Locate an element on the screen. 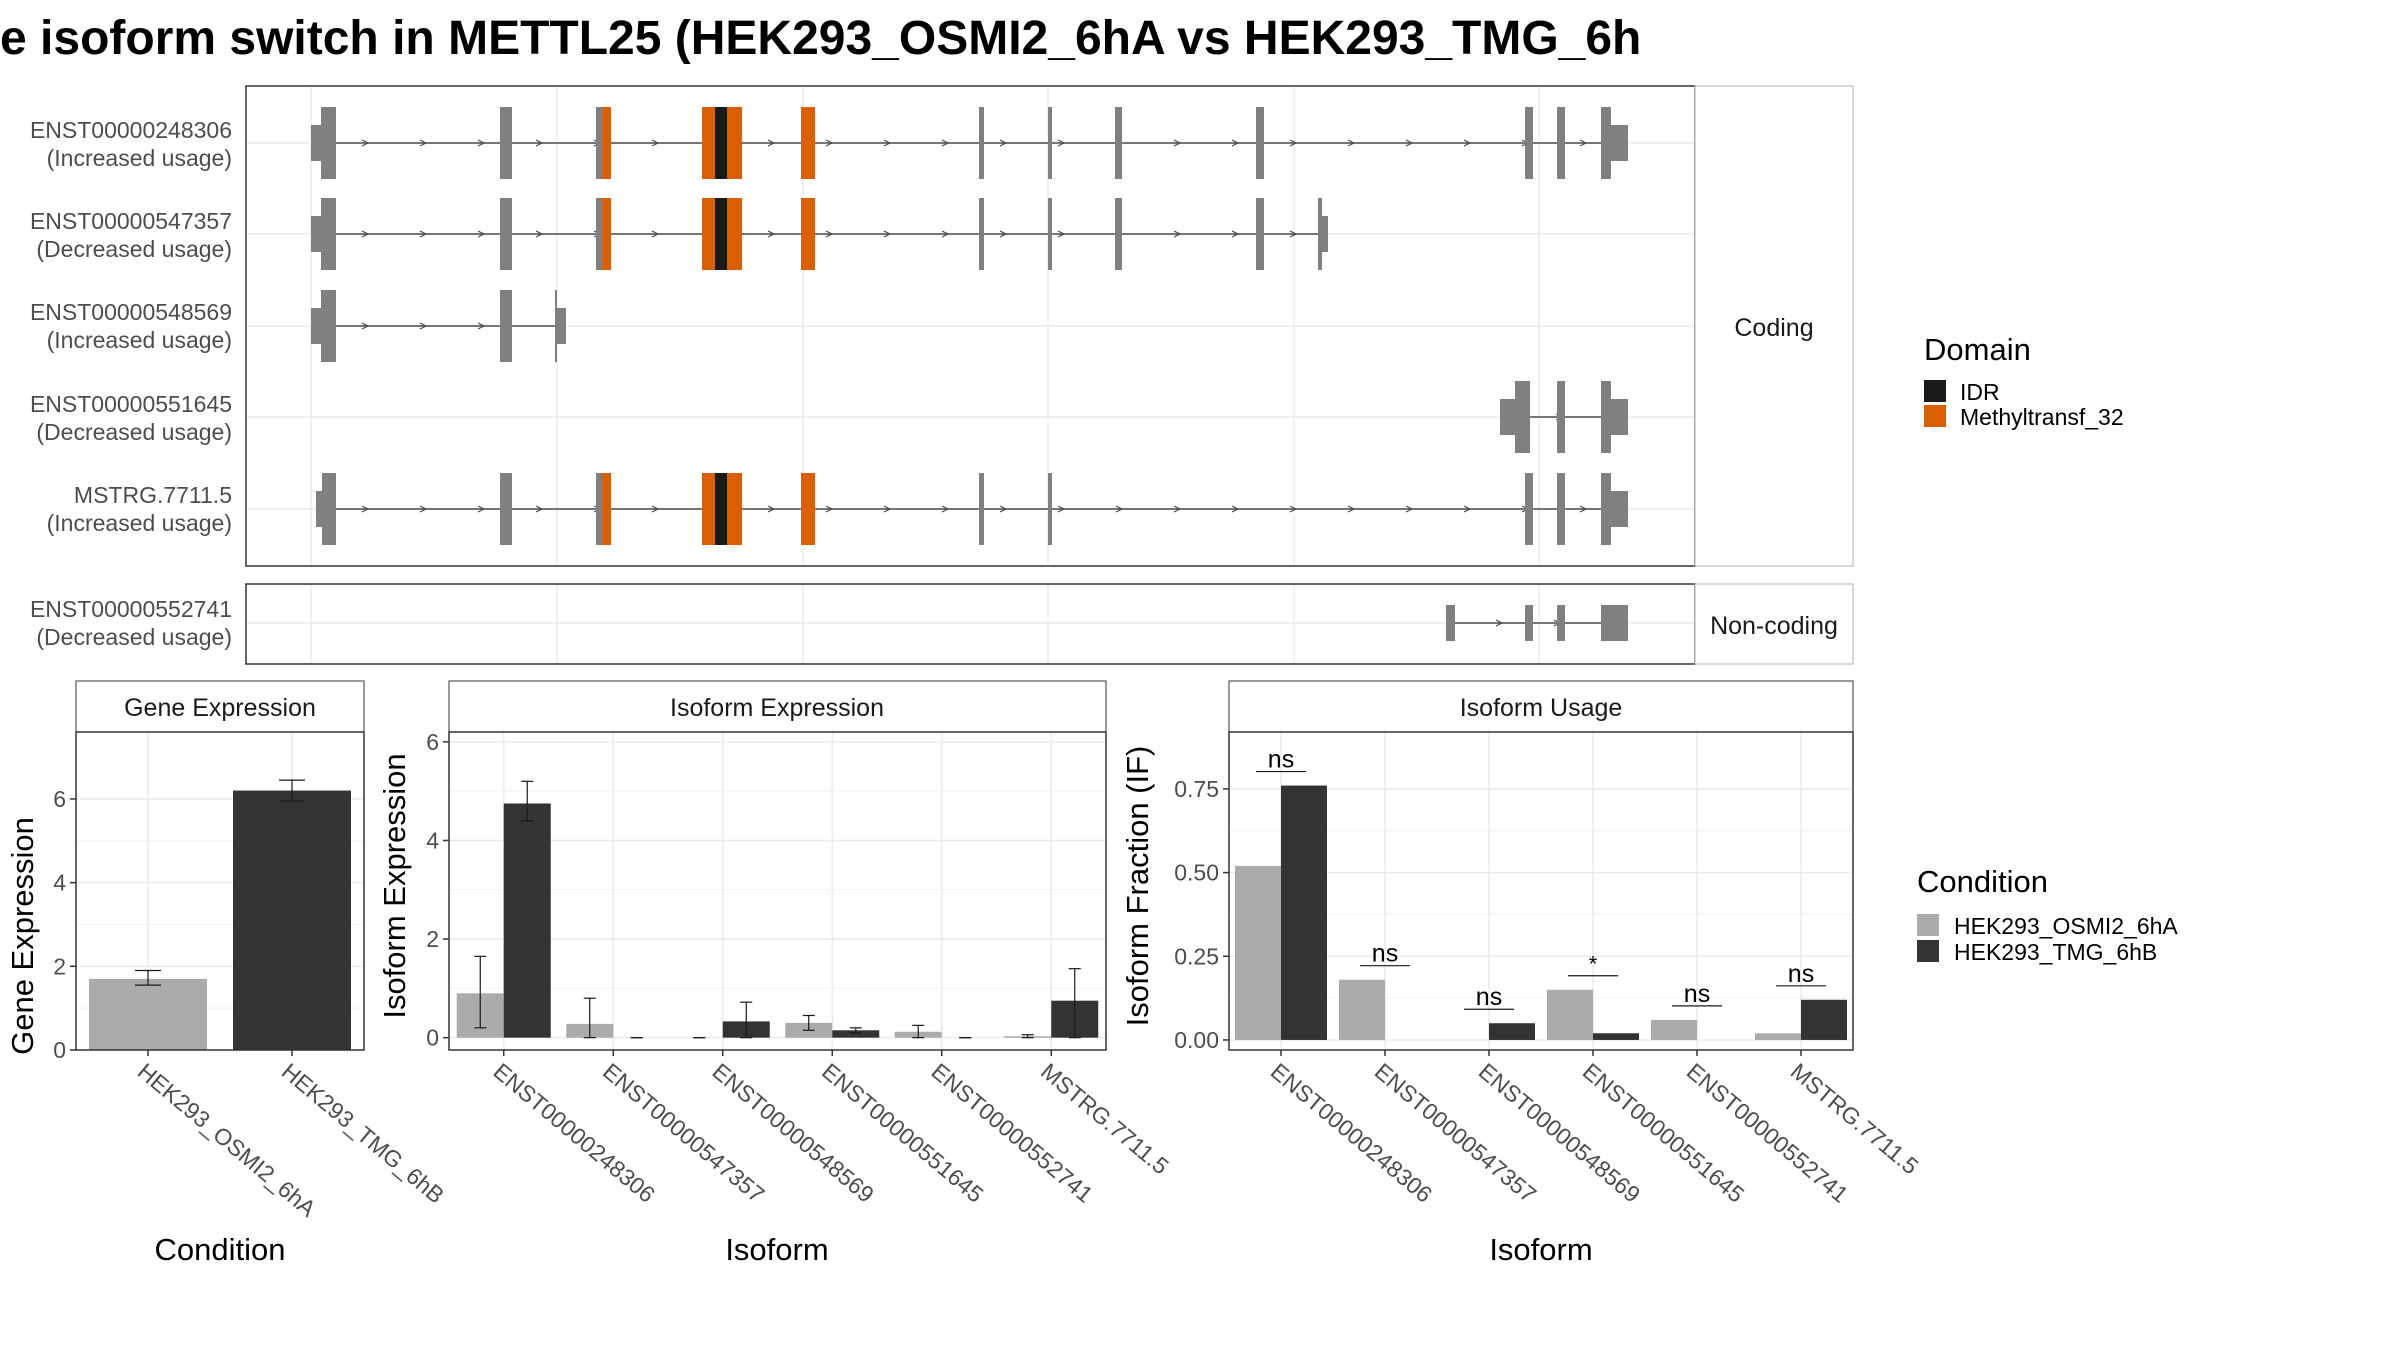 This screenshot has width=2400, height=1350. idr-domain is located at coordinates (721, 143).